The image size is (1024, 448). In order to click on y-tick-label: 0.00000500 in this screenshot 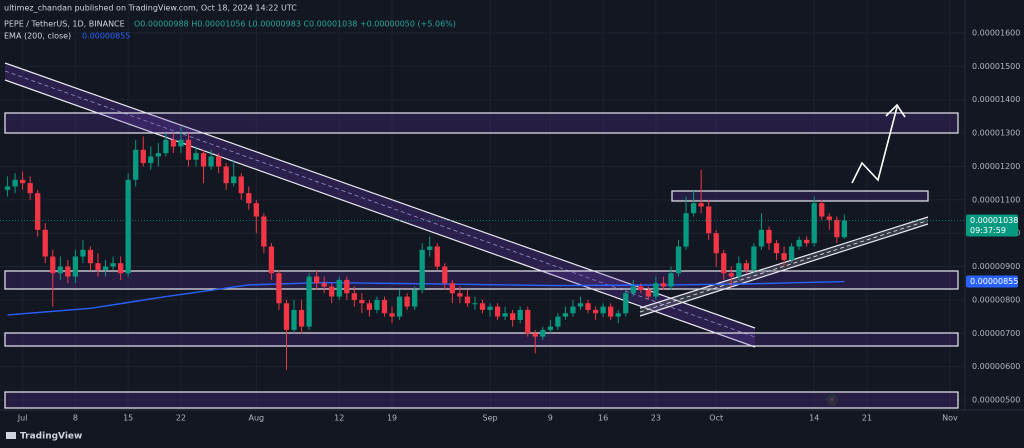, I will do `click(996, 399)`.